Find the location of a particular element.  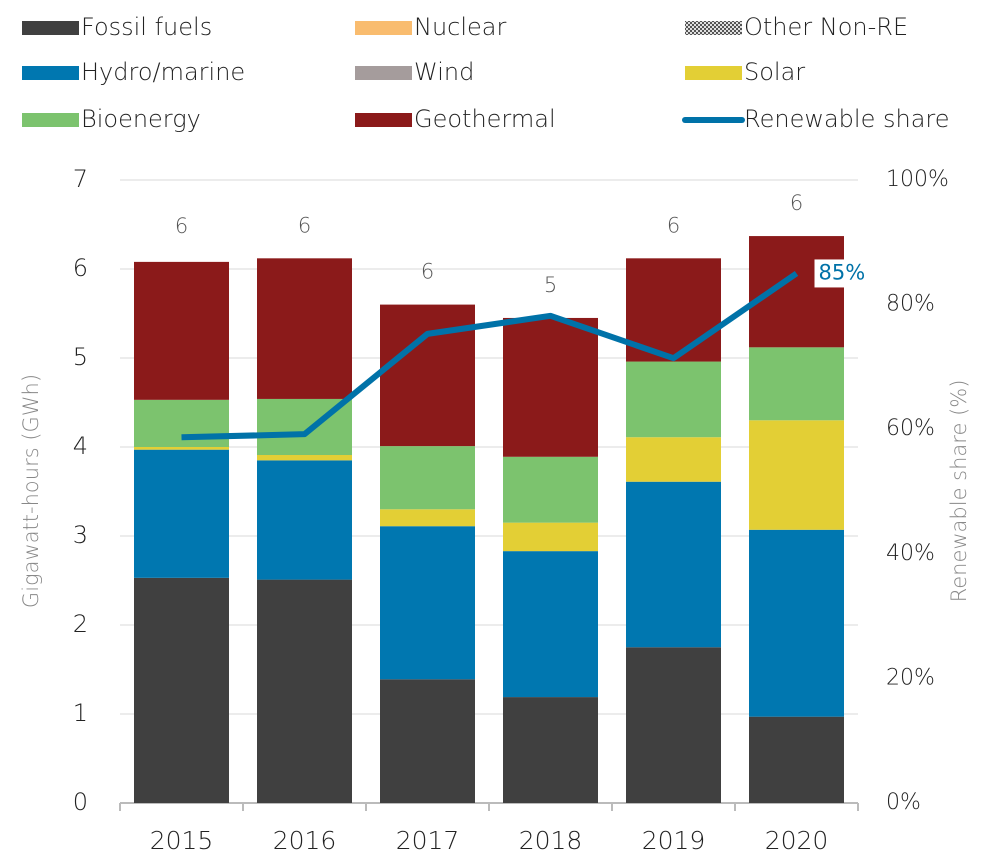

legend-label: Geothermal is located at coordinates (485, 119).